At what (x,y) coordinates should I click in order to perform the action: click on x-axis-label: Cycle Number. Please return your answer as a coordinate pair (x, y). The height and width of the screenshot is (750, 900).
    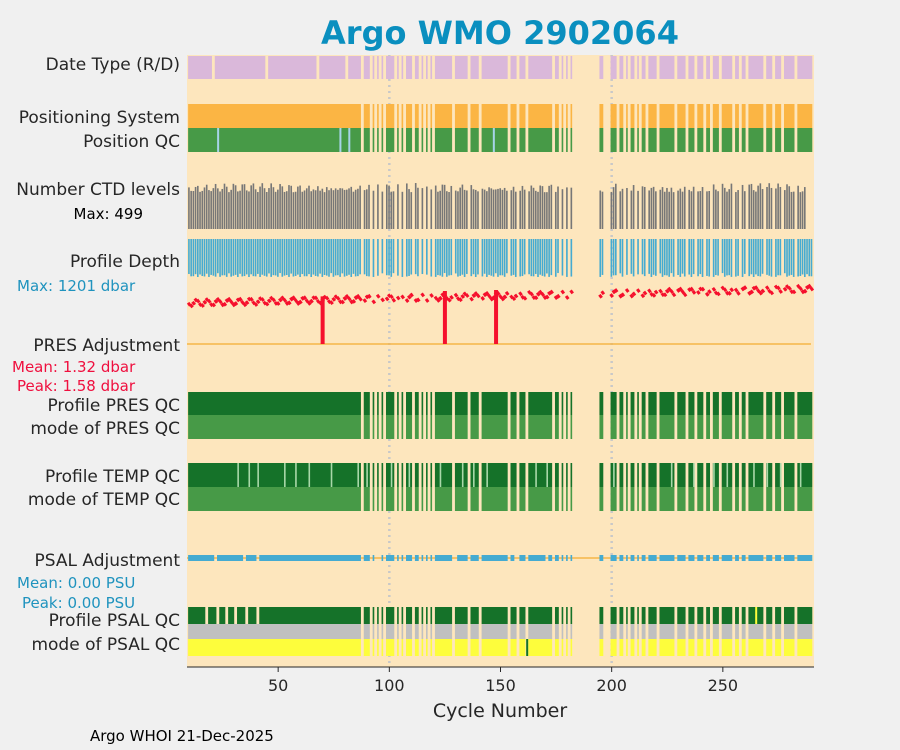
    Looking at the image, I should click on (500, 711).